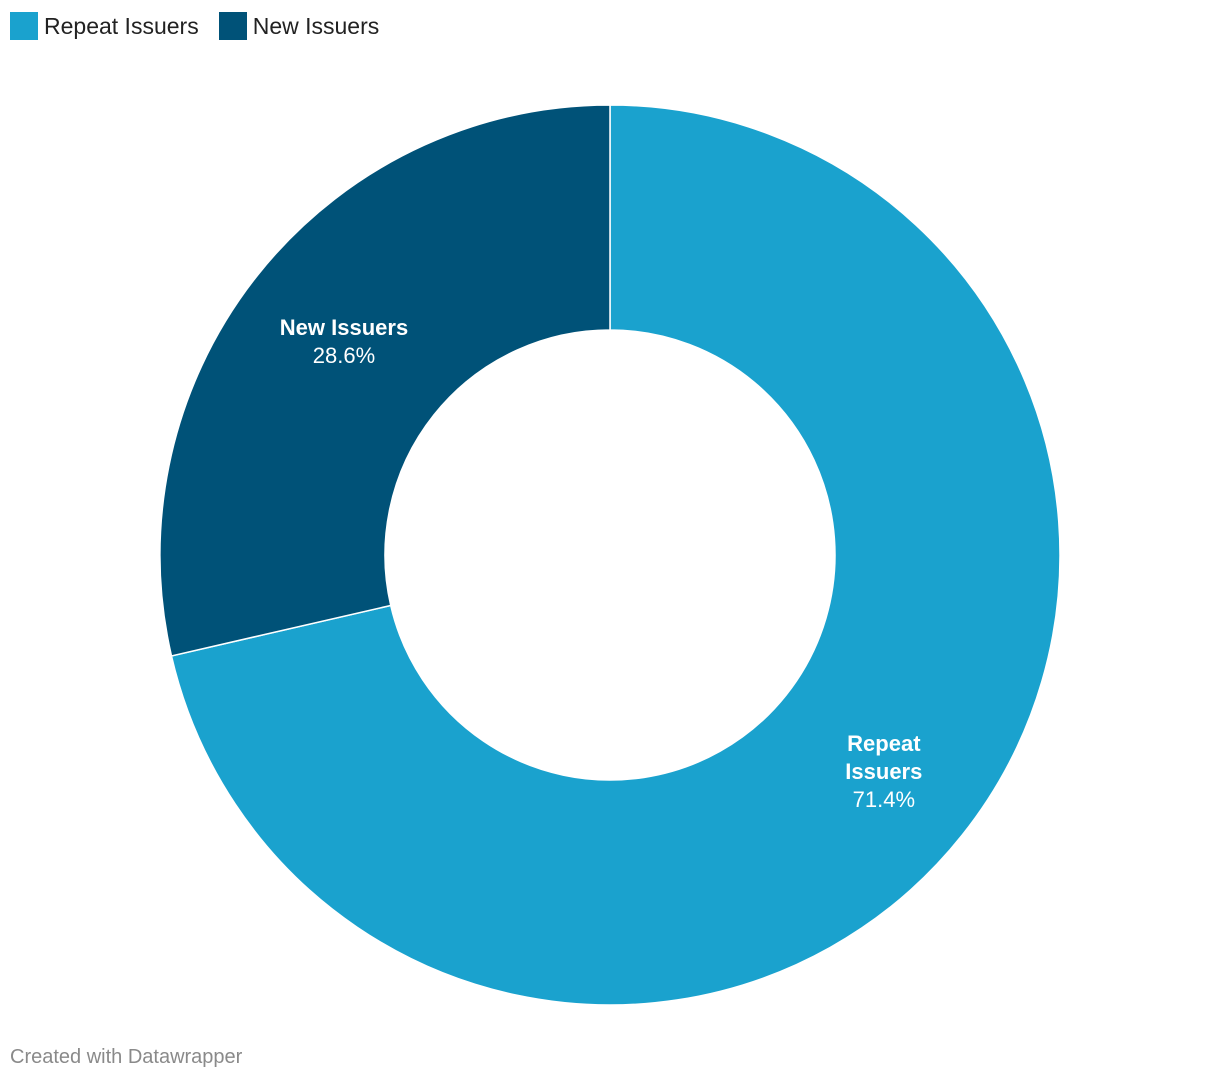  What do you see at coordinates (121, 25) in the screenshot?
I see `legend-label-repeat-issuers: Repeat Issuers` at bounding box center [121, 25].